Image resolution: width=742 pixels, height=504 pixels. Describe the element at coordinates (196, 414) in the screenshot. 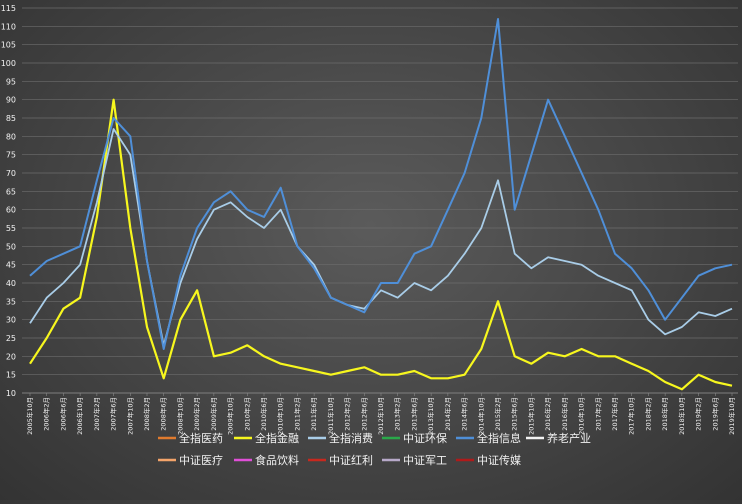

I see `x-tick-label: 2009年2月` at that location.